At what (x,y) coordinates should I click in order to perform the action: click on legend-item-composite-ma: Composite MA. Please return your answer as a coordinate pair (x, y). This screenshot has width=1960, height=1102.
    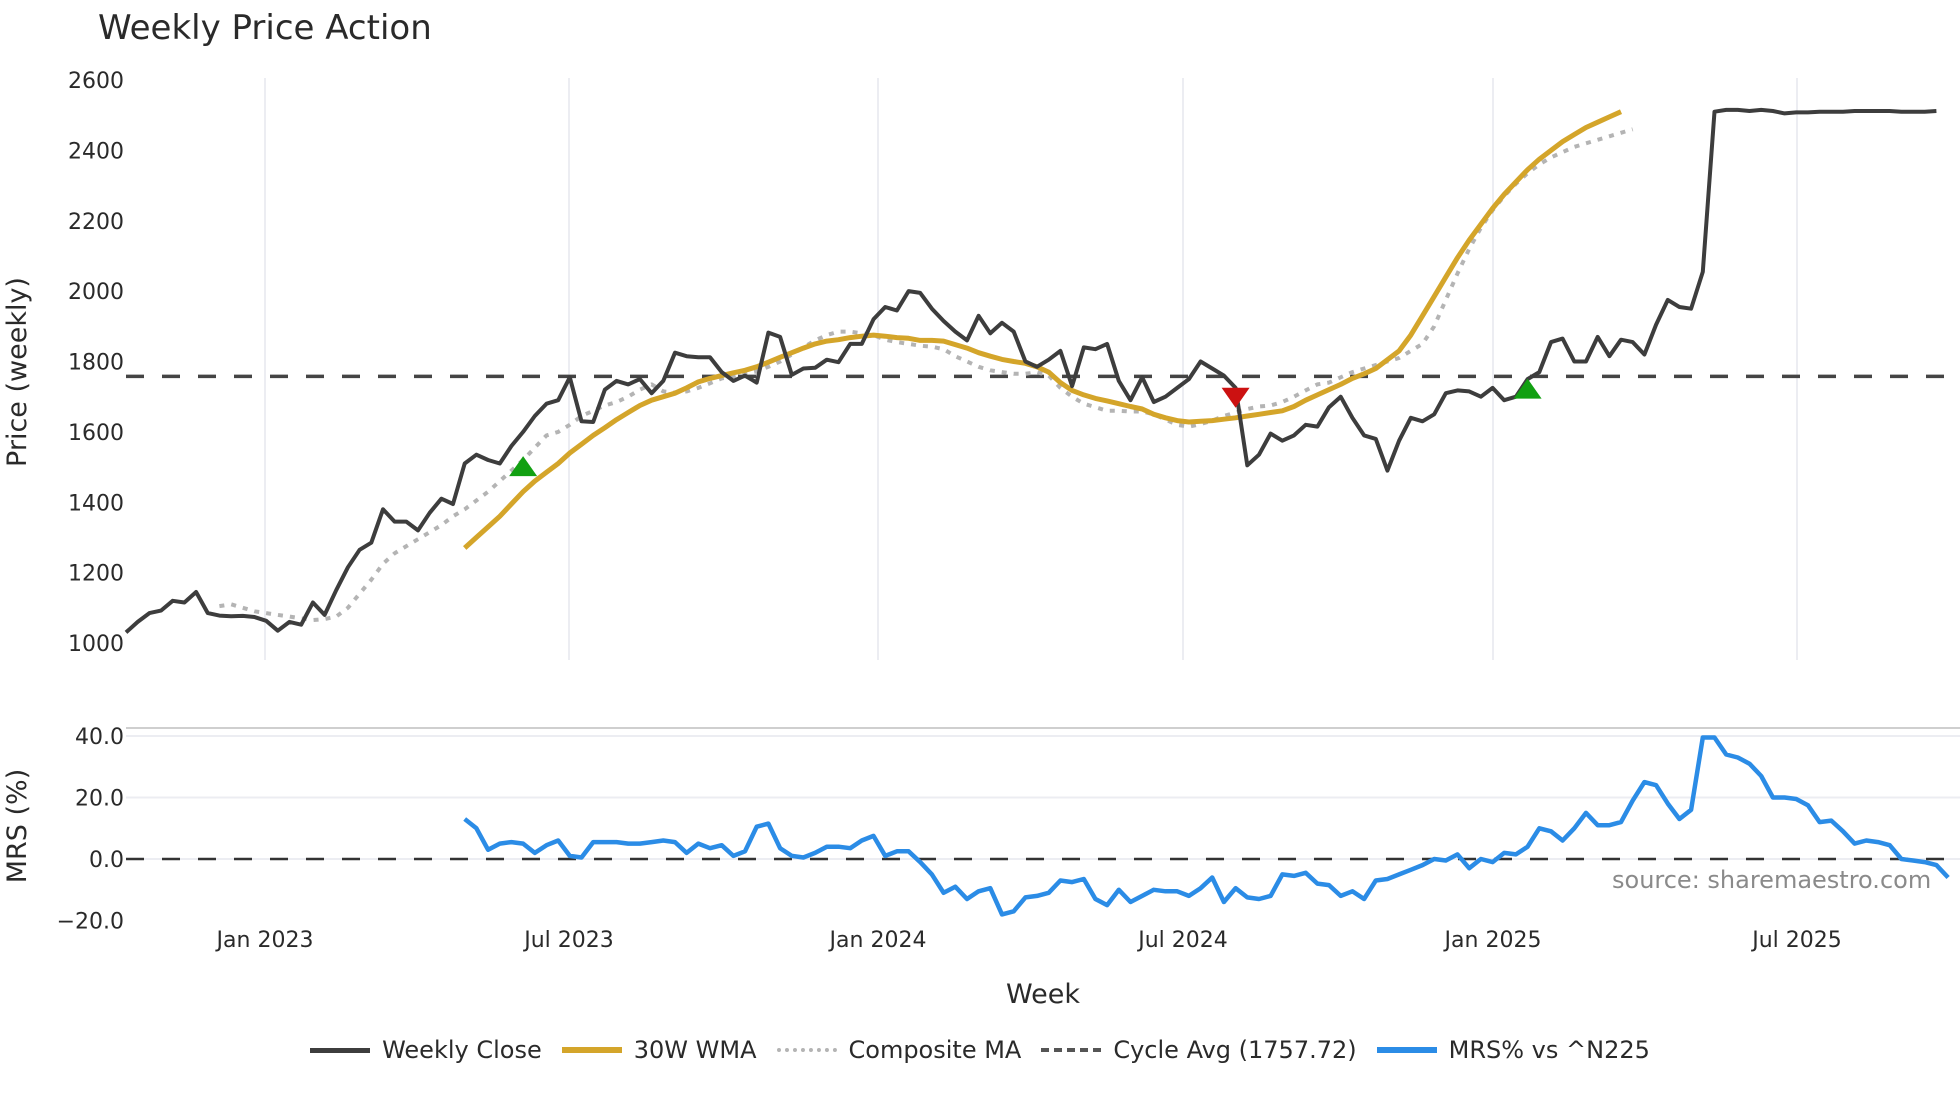
    Looking at the image, I should click on (899, 1050).